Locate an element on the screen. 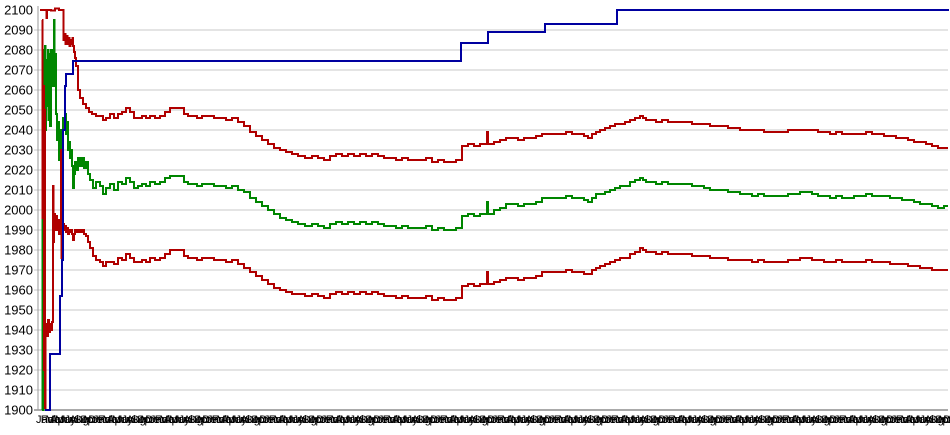 The image size is (950, 435). y-tick-label: 1960 is located at coordinates (18, 290).